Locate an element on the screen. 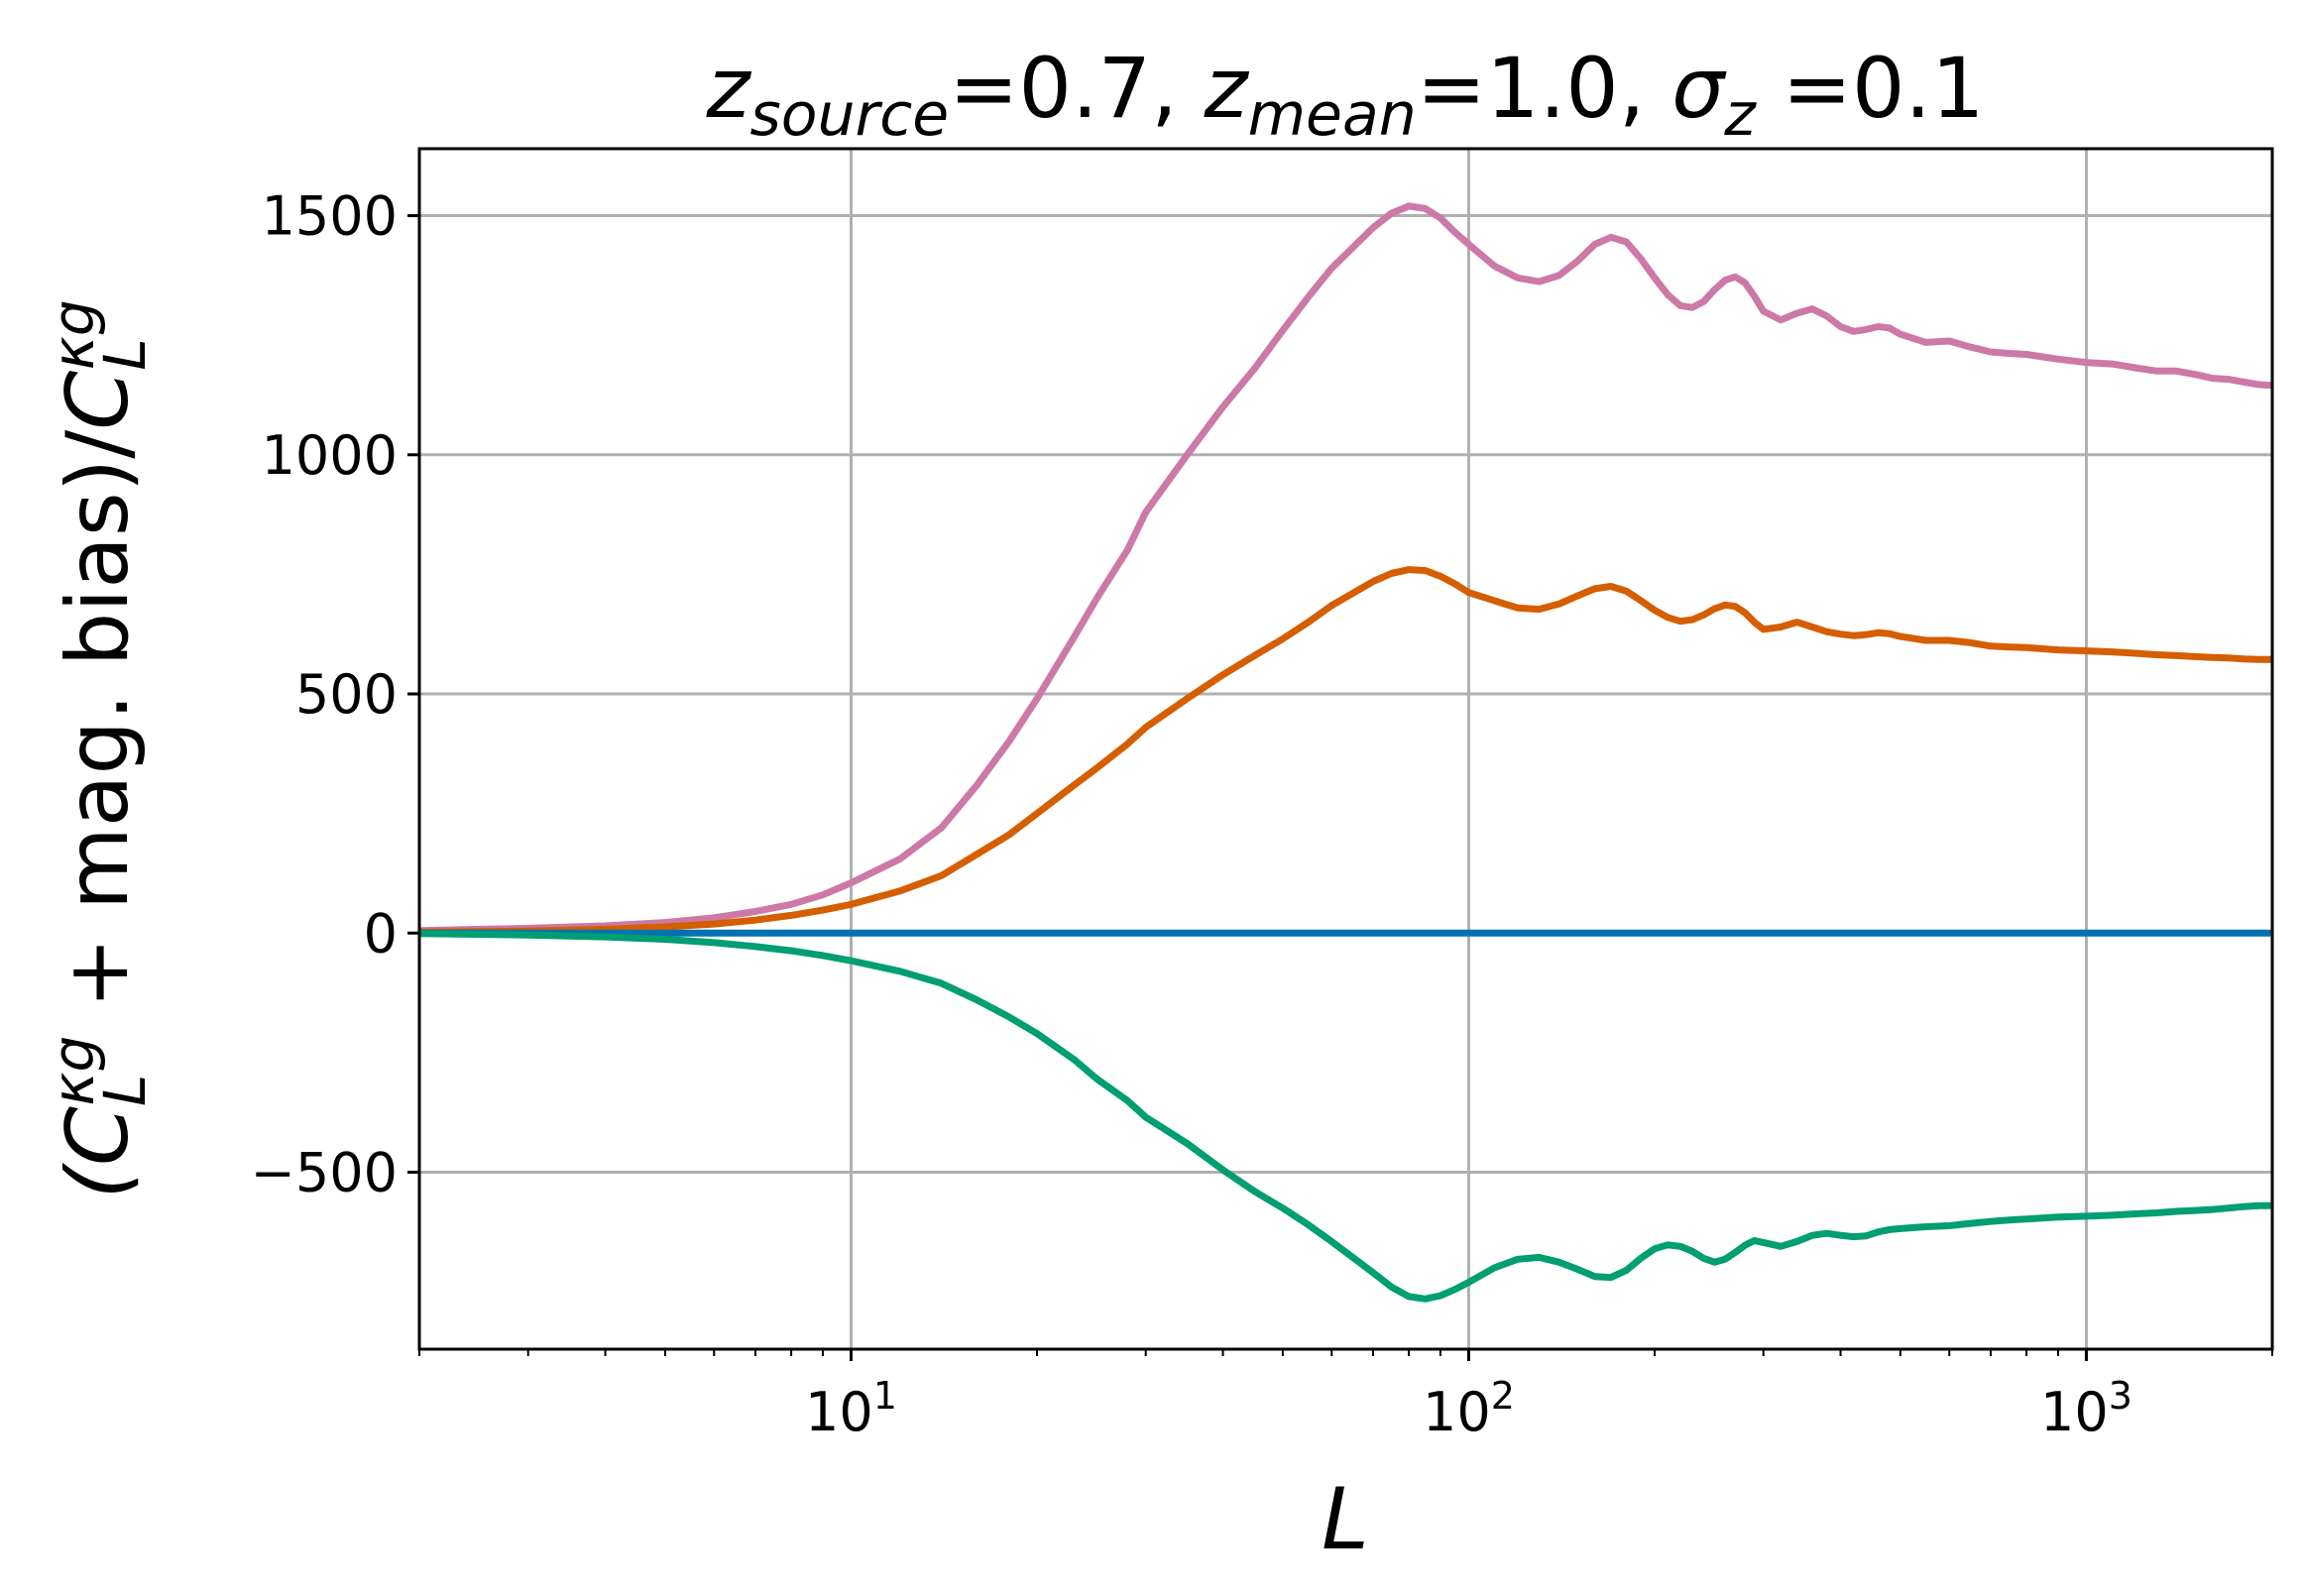 The width and height of the screenshot is (2303, 1596). y-tick-label: 500 is located at coordinates (346, 695).